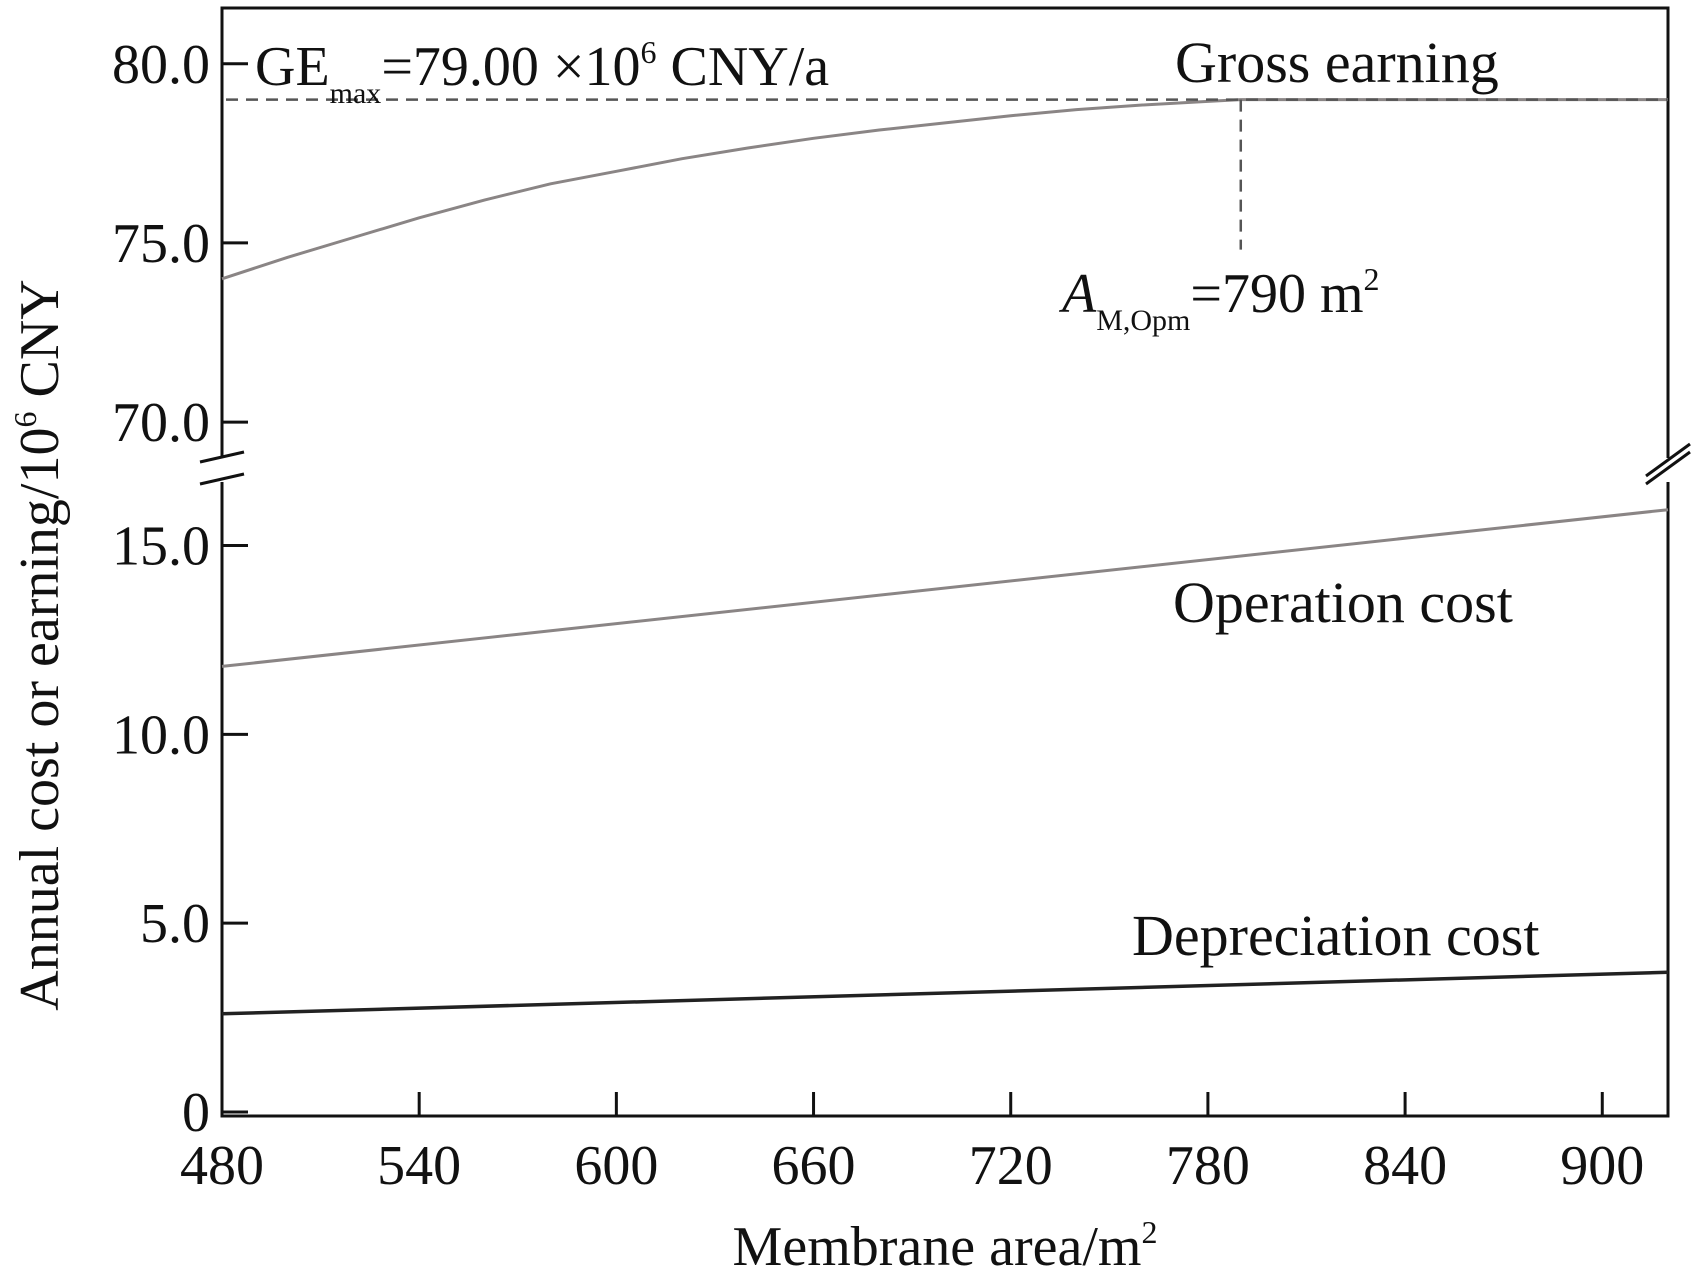 This screenshot has height=1281, width=1695. What do you see at coordinates (175, 924) in the screenshot?
I see `y-tick-label: 5.0` at bounding box center [175, 924].